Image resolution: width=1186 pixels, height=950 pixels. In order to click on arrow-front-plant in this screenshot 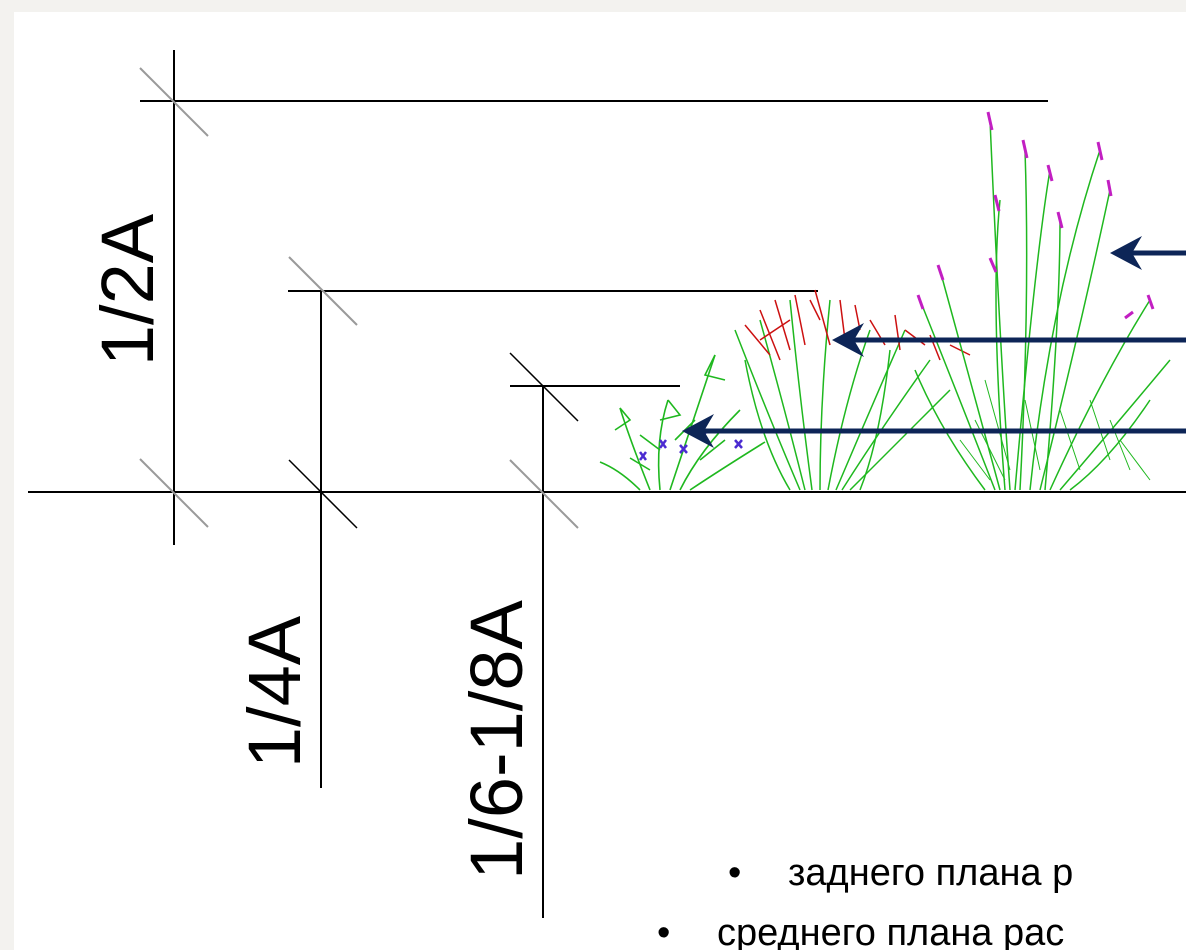, I will do `click(934, 431)`.